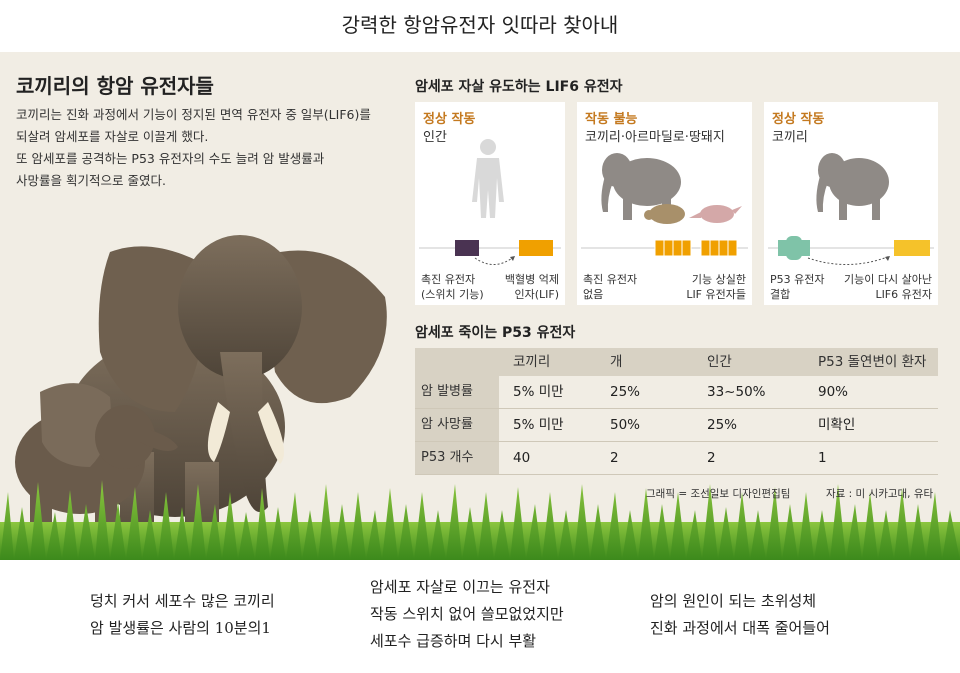 Image resolution: width=960 pixels, height=673 pixels. What do you see at coordinates (182, 614) in the screenshot?
I see `caption-1: 덩치 커서 세포수 많은 코끼리 암 발생률은 사람의 10분의1` at bounding box center [182, 614].